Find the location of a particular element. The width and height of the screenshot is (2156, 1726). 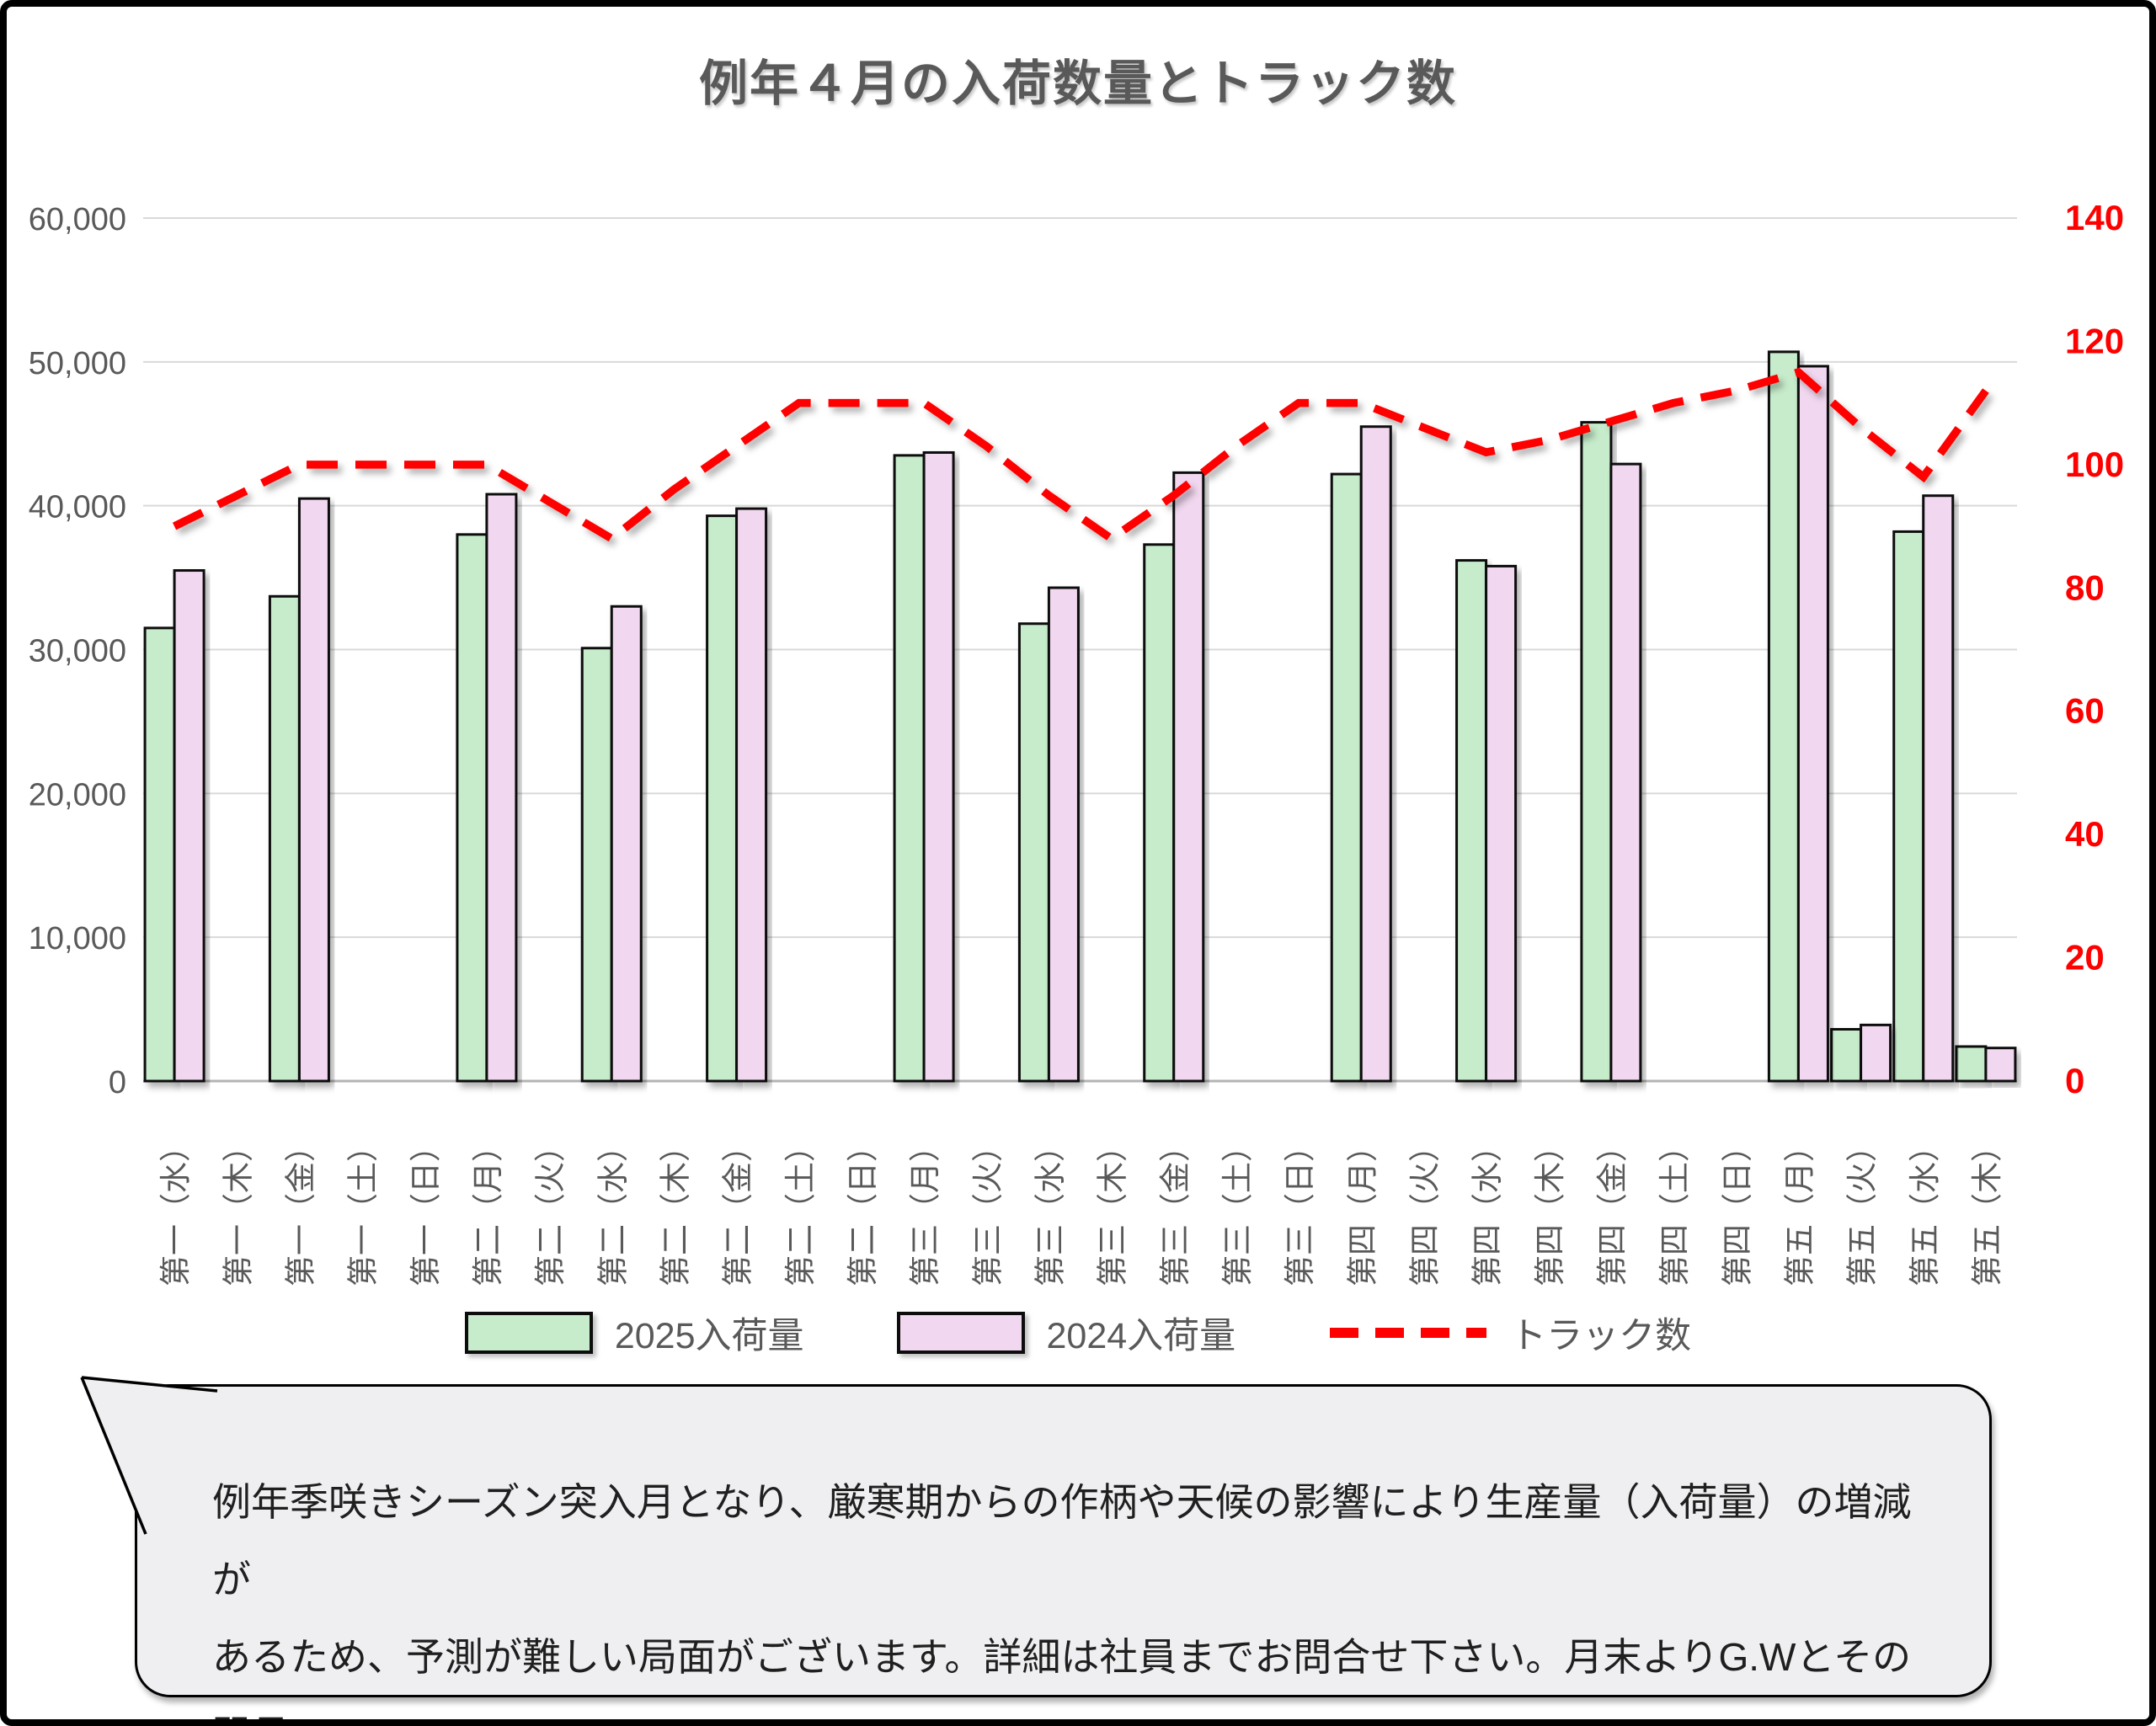

x-axis-label: 第一（土） is located at coordinates (363, 1209).